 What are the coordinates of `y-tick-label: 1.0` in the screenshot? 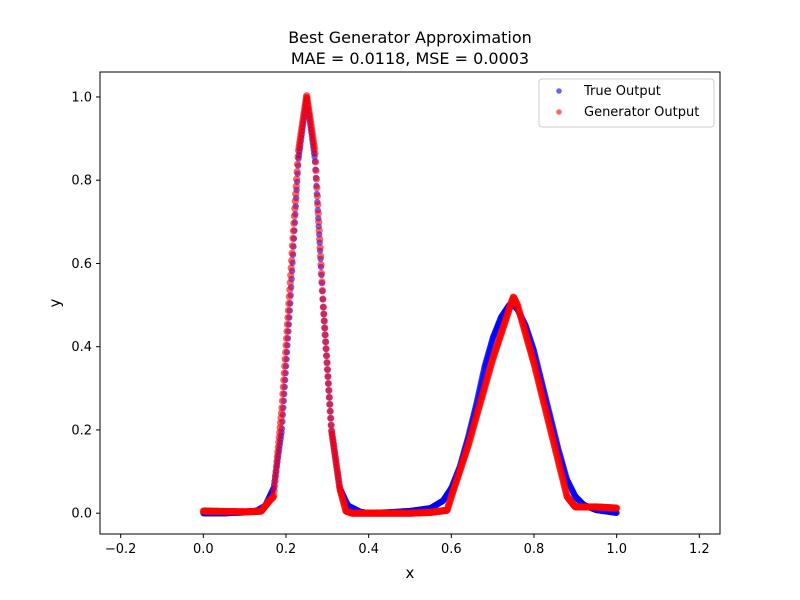 It's located at (81, 97).